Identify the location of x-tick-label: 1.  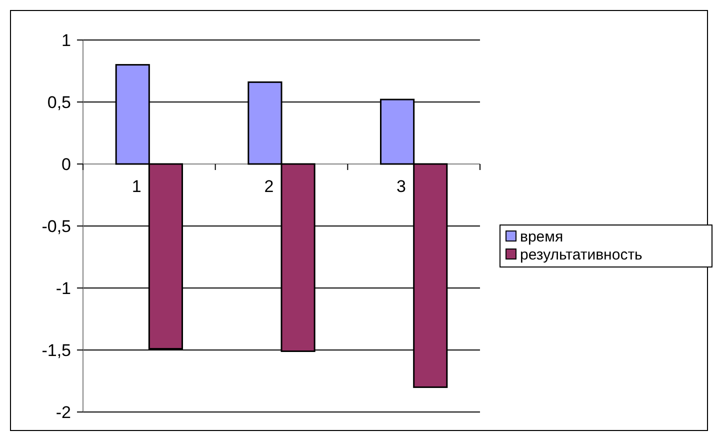
(137, 186).